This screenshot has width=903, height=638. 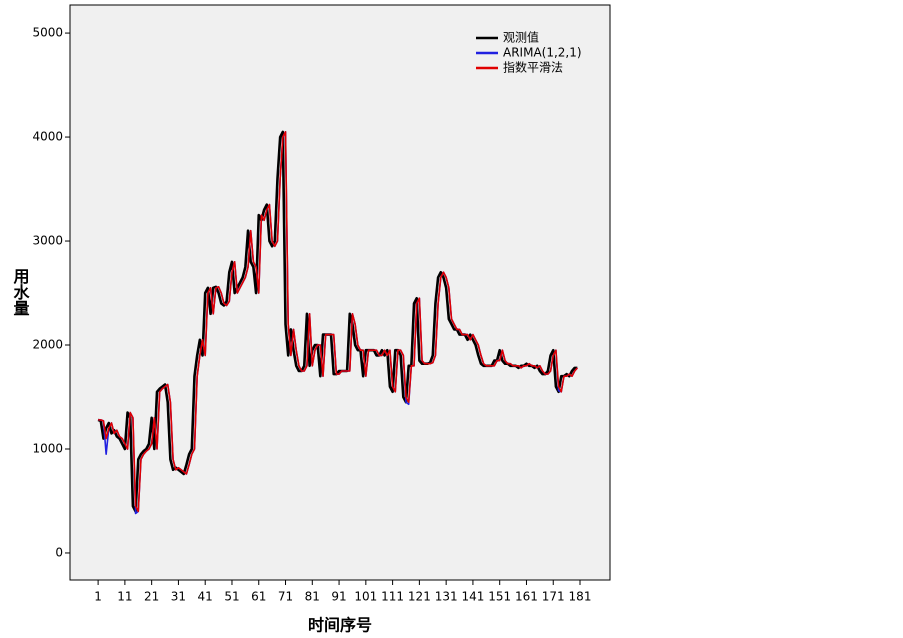 I want to click on x-tick-label: 81, so click(x=312, y=597).